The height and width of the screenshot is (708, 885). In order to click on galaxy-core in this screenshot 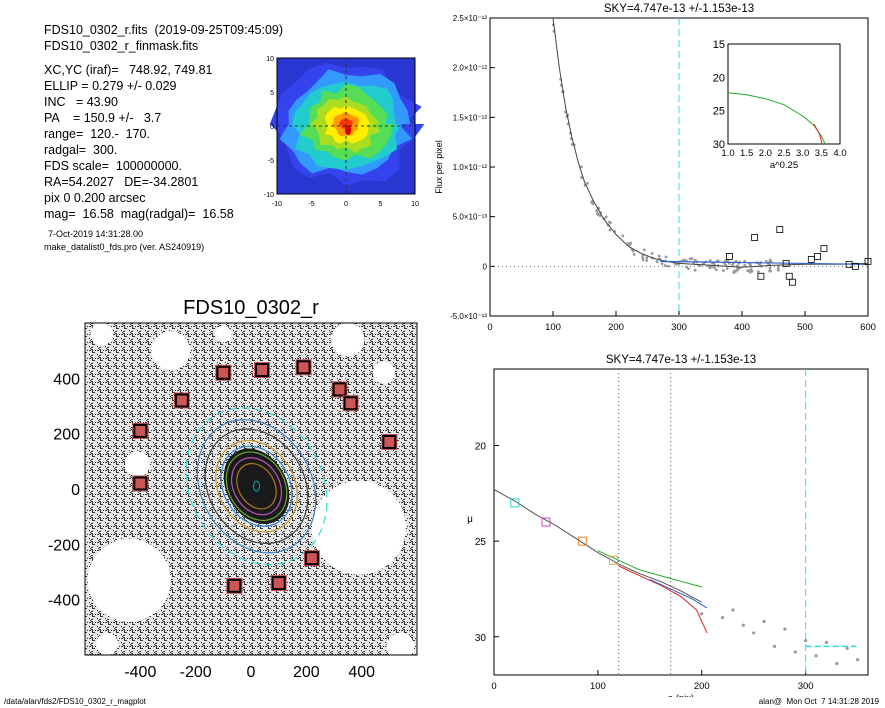, I will do `click(256, 486)`.